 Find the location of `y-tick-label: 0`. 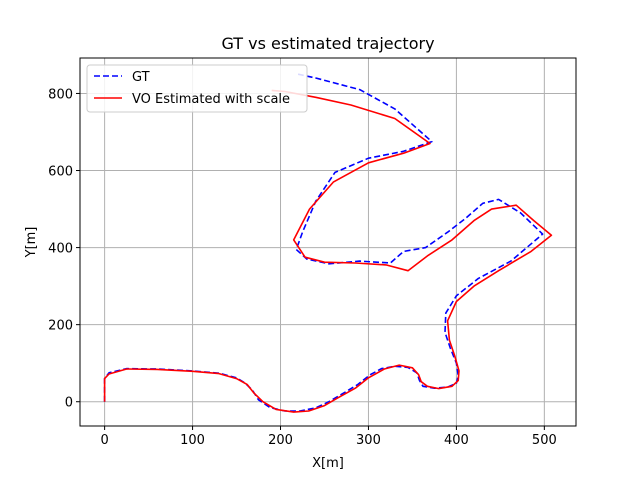

y-tick-label: 0 is located at coordinates (69, 403).